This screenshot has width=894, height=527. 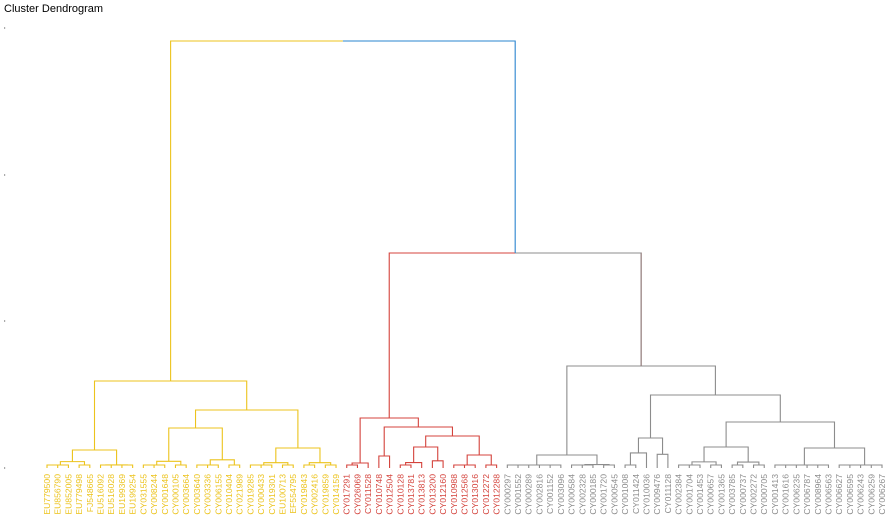 What do you see at coordinates (379, 494) in the screenshot?
I see `leaf-label: CY010748` at bounding box center [379, 494].